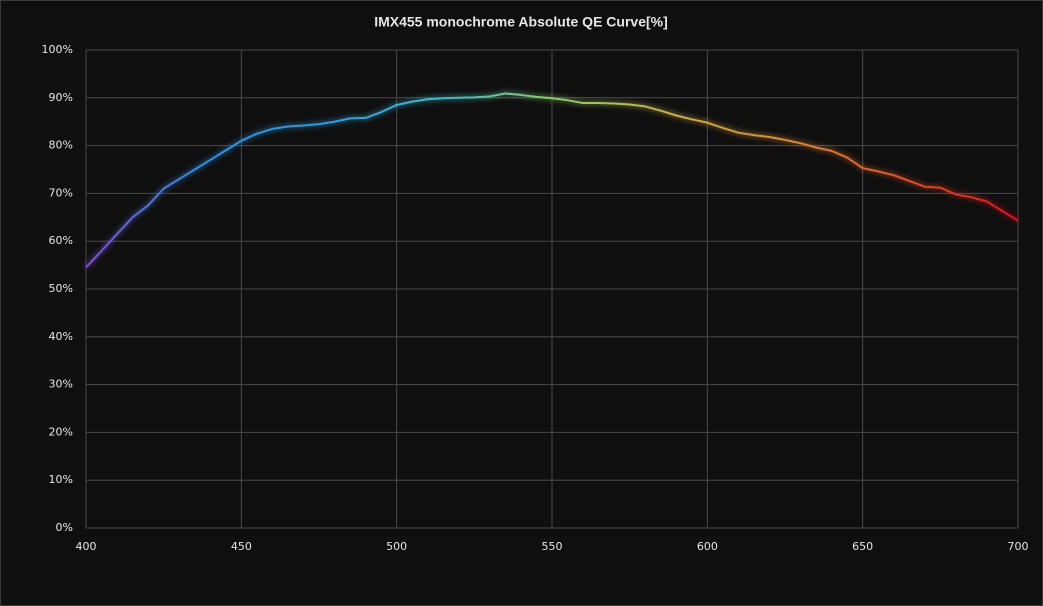 The width and height of the screenshot is (1043, 606). Describe the element at coordinates (61, 145) in the screenshot. I see `y-tick-label: 80%` at that location.